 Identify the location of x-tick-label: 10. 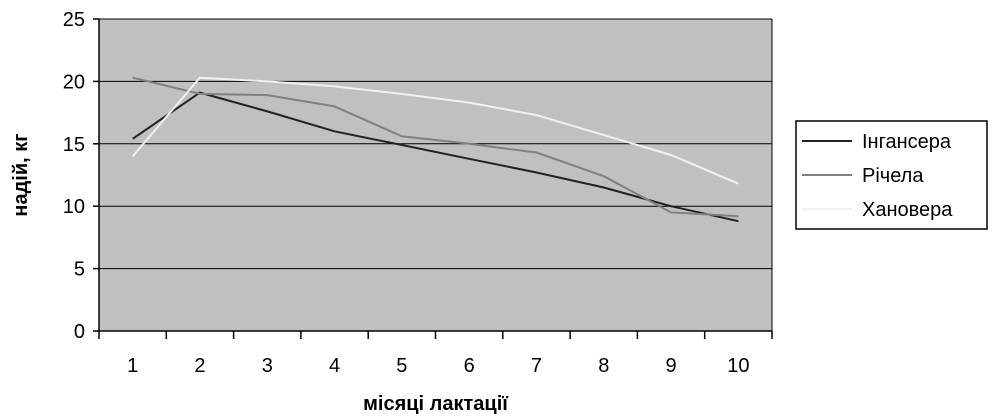
(738, 366).